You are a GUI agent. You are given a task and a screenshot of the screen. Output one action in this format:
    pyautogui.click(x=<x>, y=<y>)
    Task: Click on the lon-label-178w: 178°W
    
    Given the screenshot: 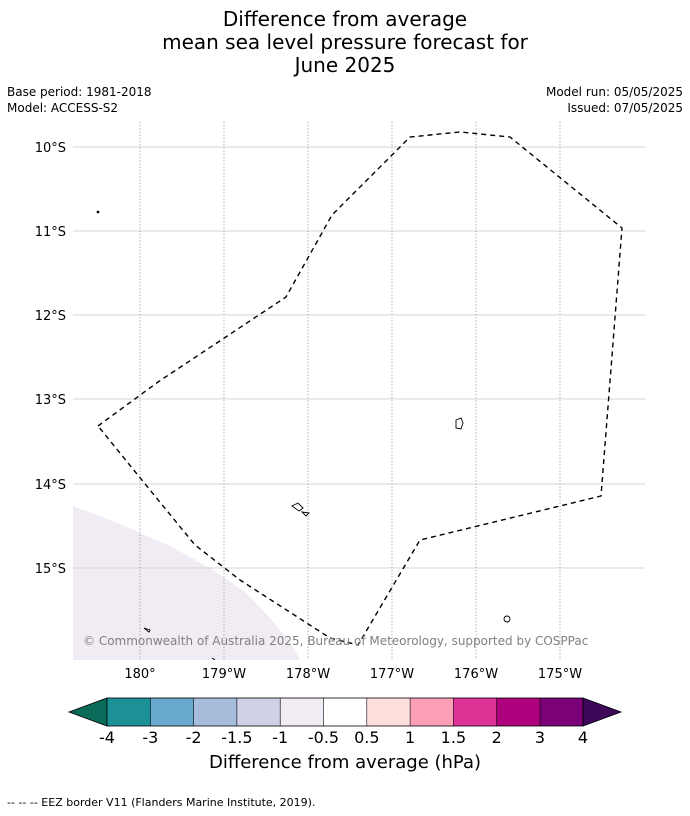 What is the action you would take?
    pyautogui.click(x=308, y=674)
    